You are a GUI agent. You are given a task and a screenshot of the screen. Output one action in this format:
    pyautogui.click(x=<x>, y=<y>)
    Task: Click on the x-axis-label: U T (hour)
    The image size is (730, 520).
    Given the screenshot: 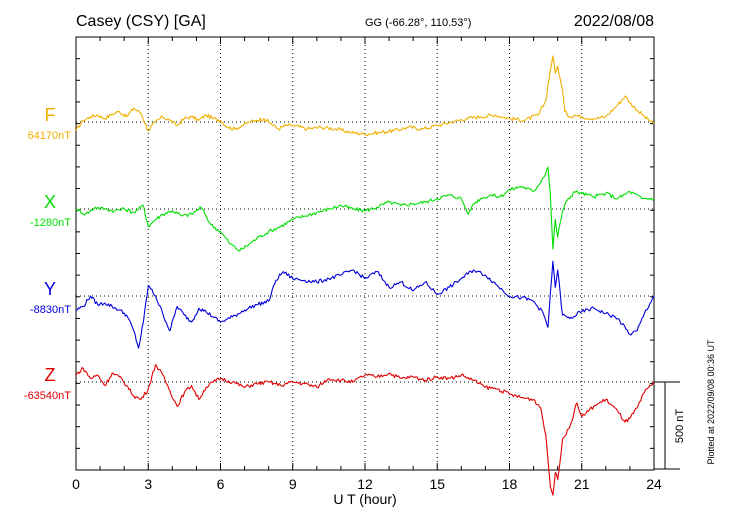 What is the action you would take?
    pyautogui.click(x=364, y=499)
    